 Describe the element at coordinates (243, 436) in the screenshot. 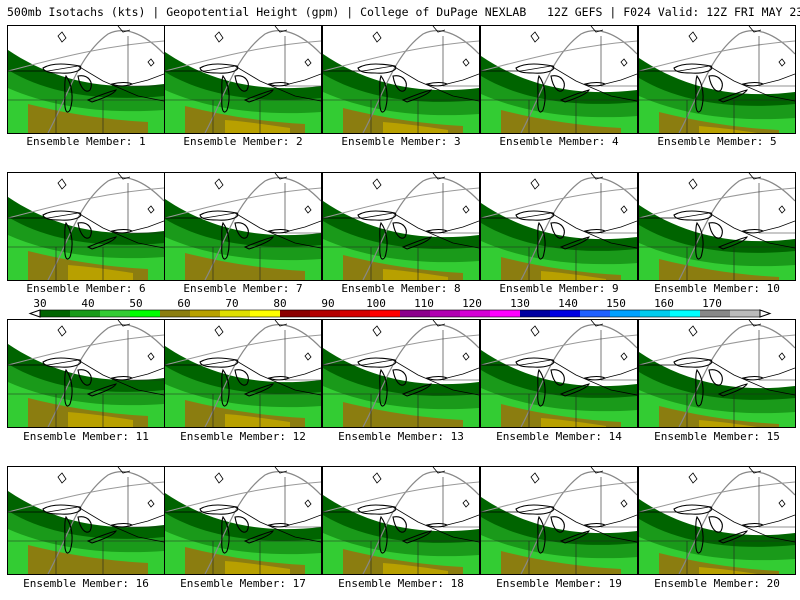

I see `ensemble-member-label: Ensemble Member: 12` at that location.